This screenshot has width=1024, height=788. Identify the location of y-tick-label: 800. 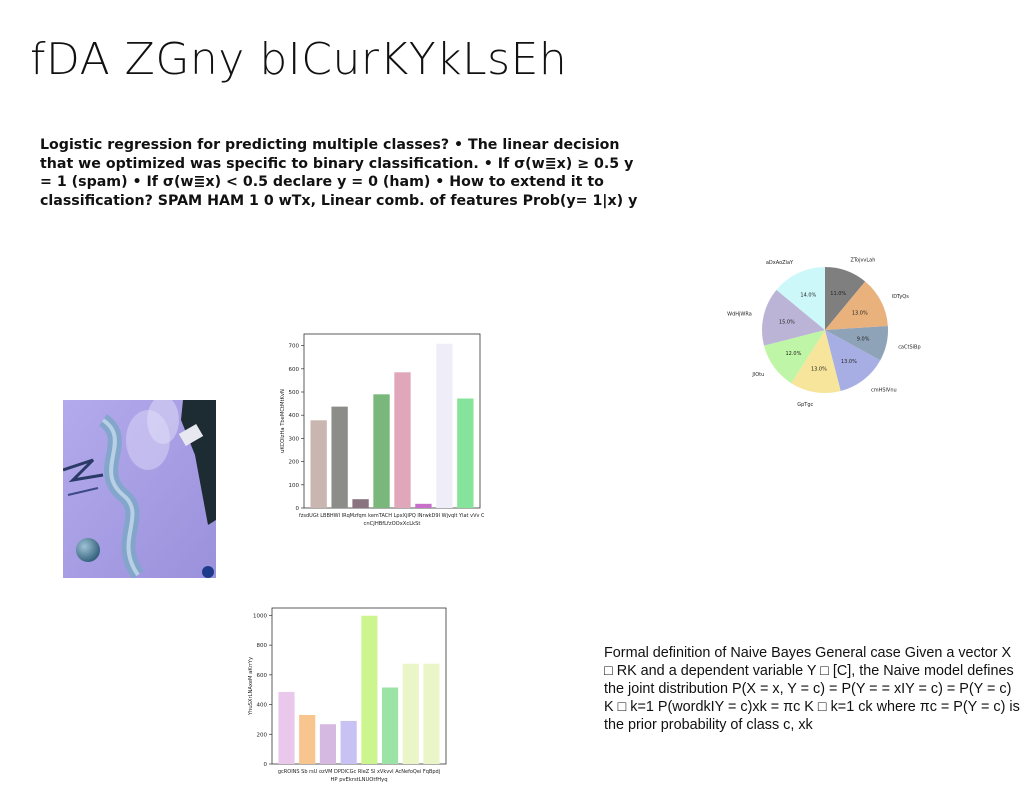
(262, 646).